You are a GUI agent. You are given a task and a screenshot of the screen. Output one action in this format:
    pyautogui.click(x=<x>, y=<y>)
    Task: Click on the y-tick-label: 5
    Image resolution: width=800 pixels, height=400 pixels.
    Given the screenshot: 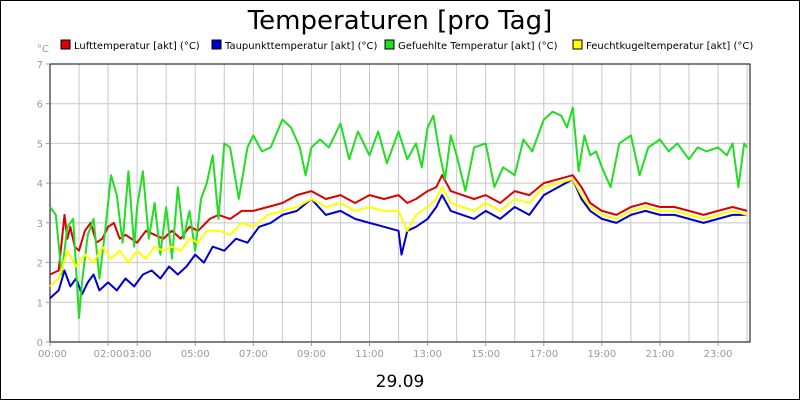 What is the action you would take?
    pyautogui.click(x=40, y=144)
    